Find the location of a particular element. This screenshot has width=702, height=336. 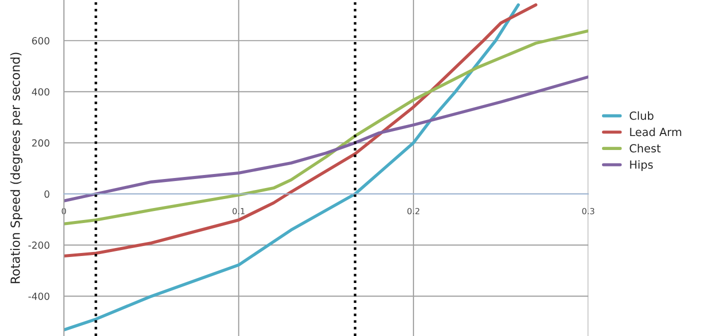

x-tick-label: 0.2 is located at coordinates (413, 211).